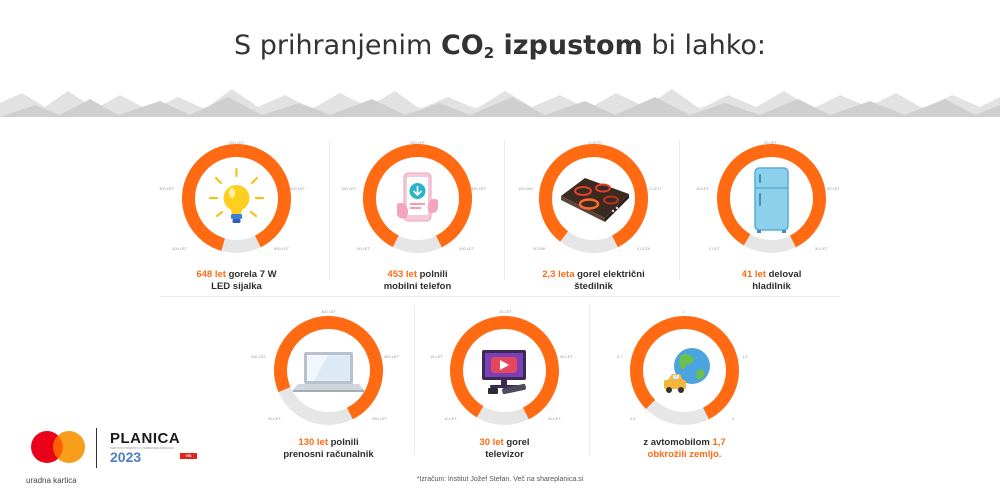 The width and height of the screenshot is (1000, 500). I want to click on ring-tick: 30 DNI, so click(539, 248).